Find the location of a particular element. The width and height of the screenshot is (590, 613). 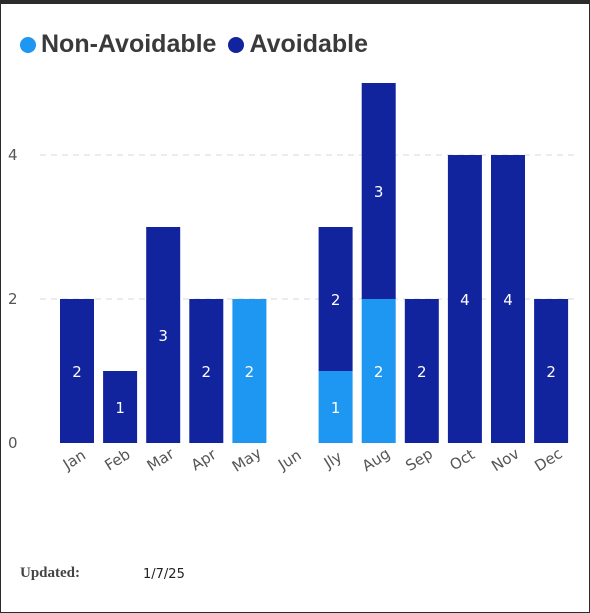

bar-jly-non-avoidable is located at coordinates (335, 407).